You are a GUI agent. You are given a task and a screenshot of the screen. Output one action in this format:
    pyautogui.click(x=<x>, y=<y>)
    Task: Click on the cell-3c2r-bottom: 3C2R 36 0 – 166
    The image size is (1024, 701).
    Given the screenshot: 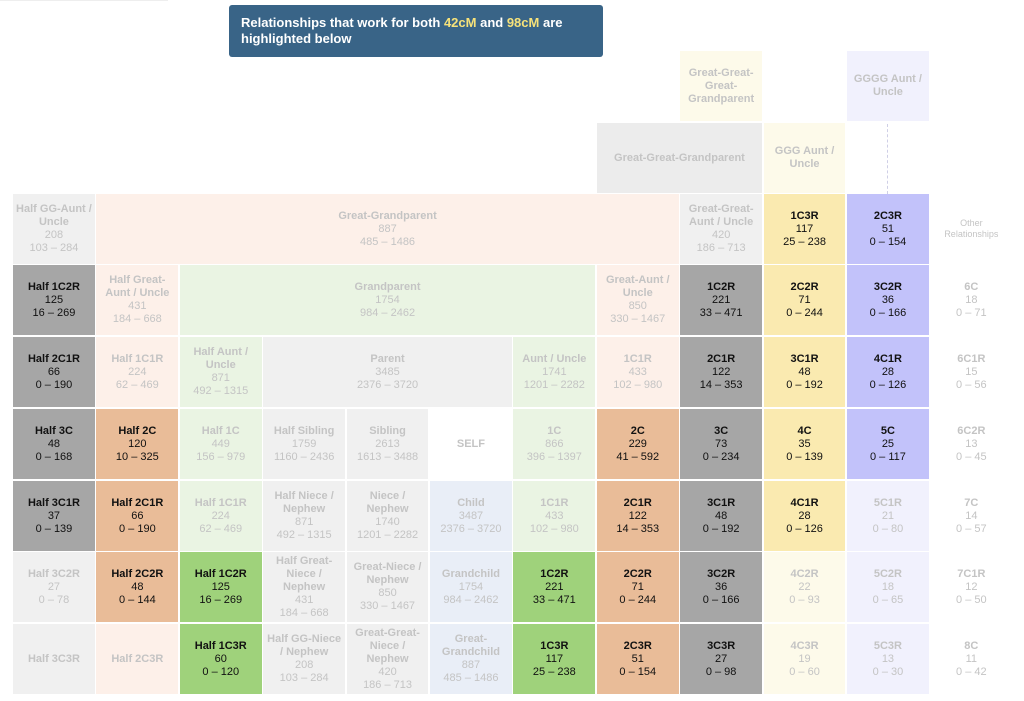 What is the action you would take?
    pyautogui.click(x=721, y=587)
    